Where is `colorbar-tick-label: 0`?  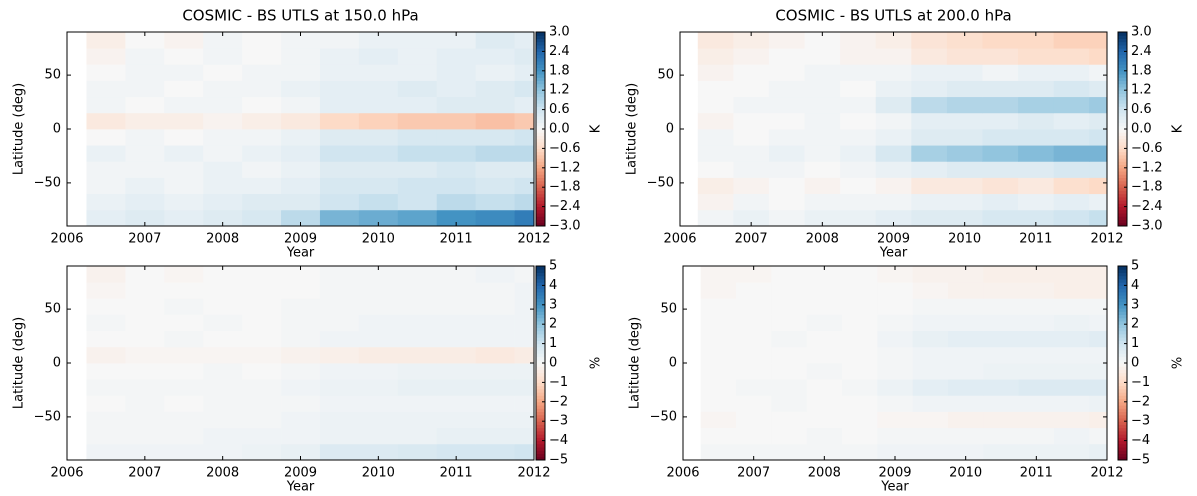 colorbar-tick-label: 0 is located at coordinates (553, 363).